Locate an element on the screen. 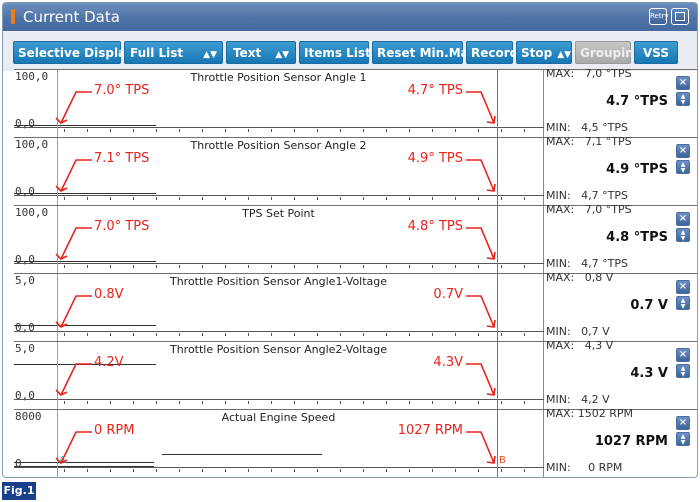 This screenshot has width=700, height=502. vss-label: VSS is located at coordinates (656, 53).